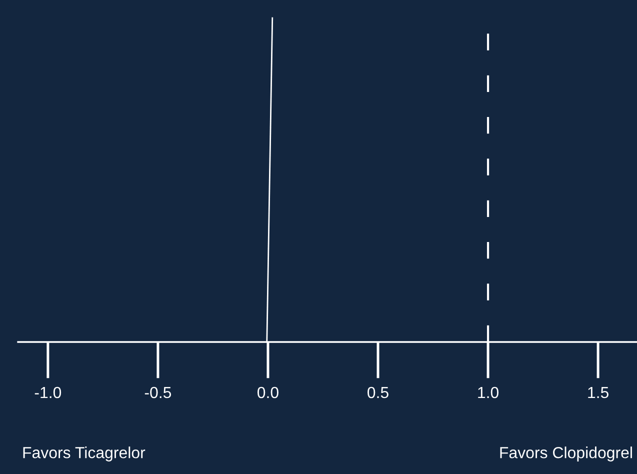 Image resolution: width=637 pixels, height=474 pixels. Describe the element at coordinates (48, 392) in the screenshot. I see `x-tick-label: -1.0` at that location.